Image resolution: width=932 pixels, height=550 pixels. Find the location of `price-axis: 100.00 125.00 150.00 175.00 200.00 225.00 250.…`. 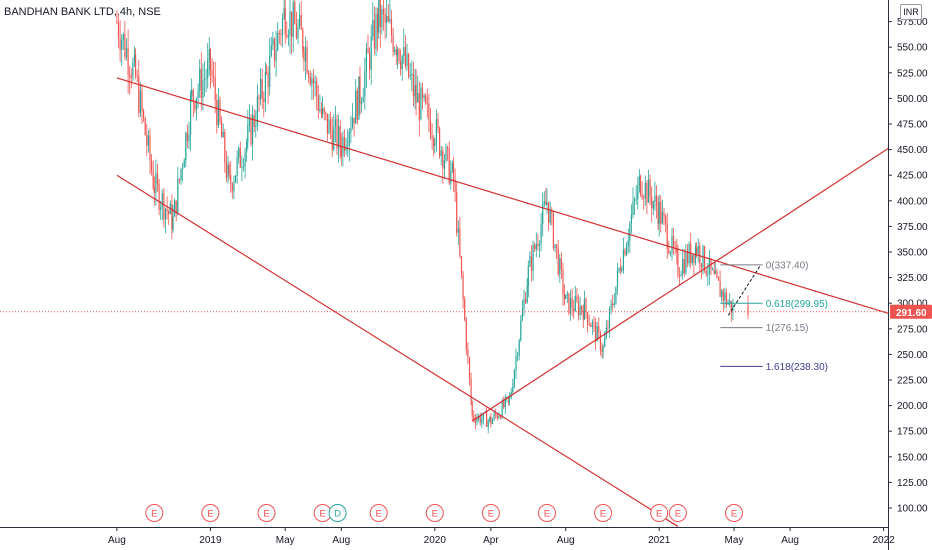

price-axis: 100.00 125.00 150.00 175.00 200.00 225.00 250.… is located at coordinates (910, 275).